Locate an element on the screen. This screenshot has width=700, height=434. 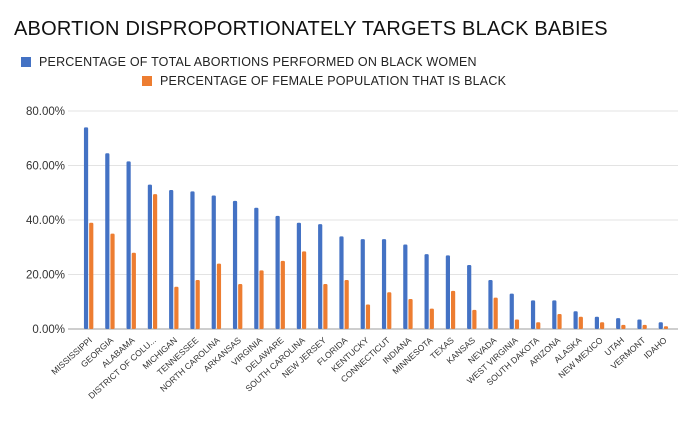
x-tick-label: IDAHO is located at coordinates (655, 348).